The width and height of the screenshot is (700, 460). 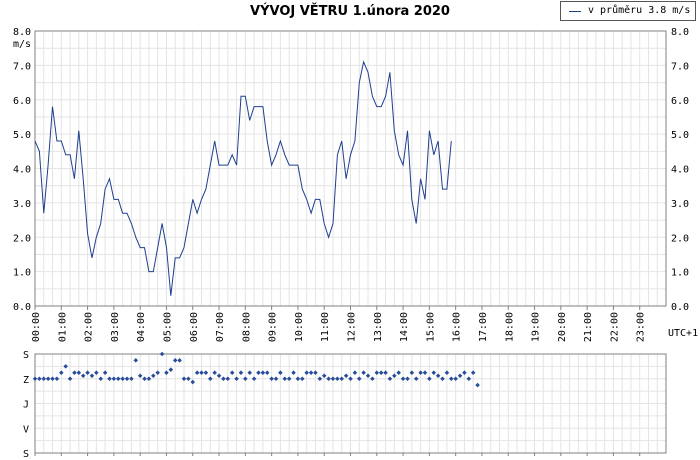 I want to click on x-tick-label: 15:00, so click(x=430, y=327).